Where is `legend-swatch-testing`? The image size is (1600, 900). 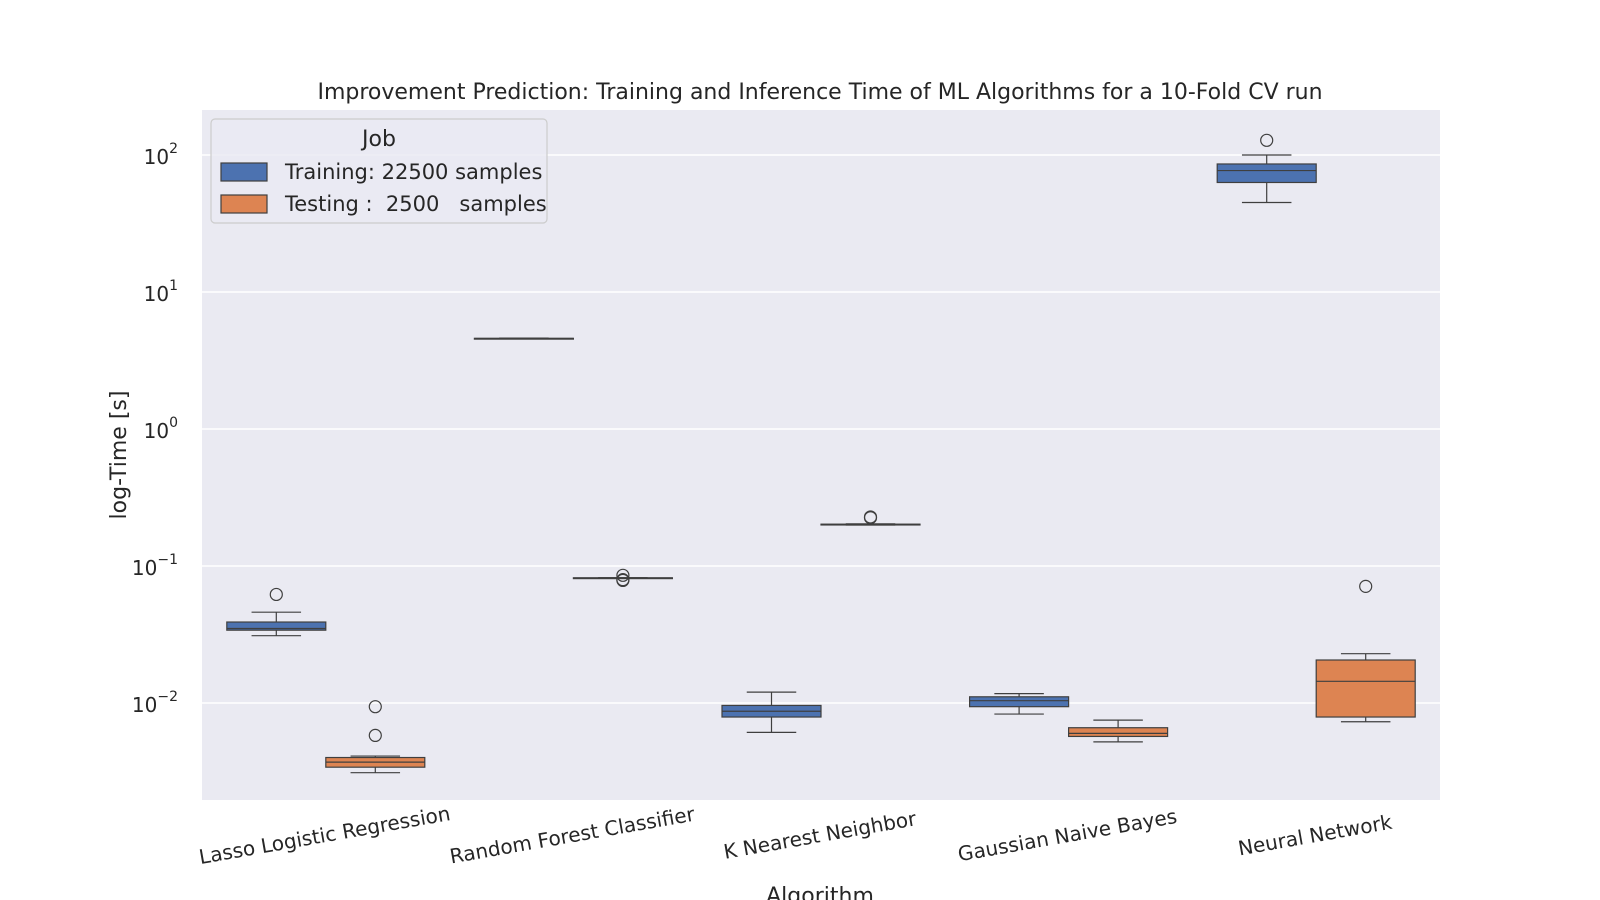
legend-swatch-testing is located at coordinates (244, 204).